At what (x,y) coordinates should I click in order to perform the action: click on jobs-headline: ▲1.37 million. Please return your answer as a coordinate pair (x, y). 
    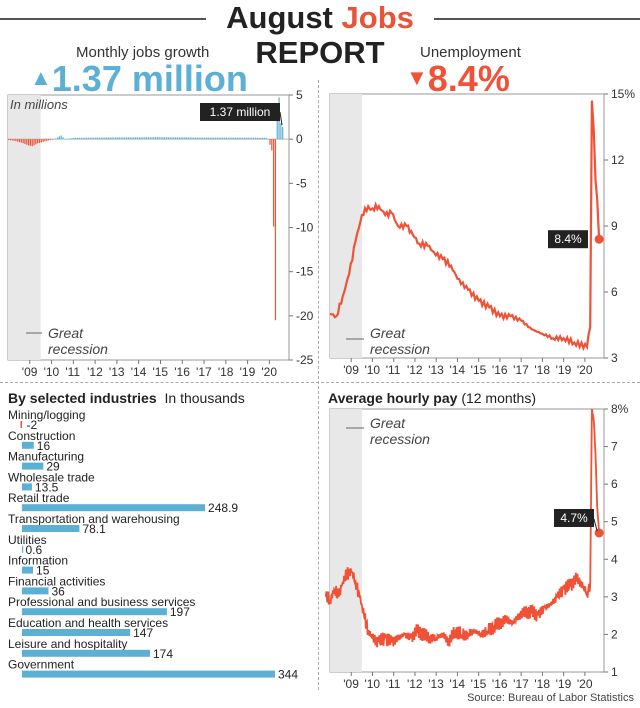
    Looking at the image, I should click on (139, 78).